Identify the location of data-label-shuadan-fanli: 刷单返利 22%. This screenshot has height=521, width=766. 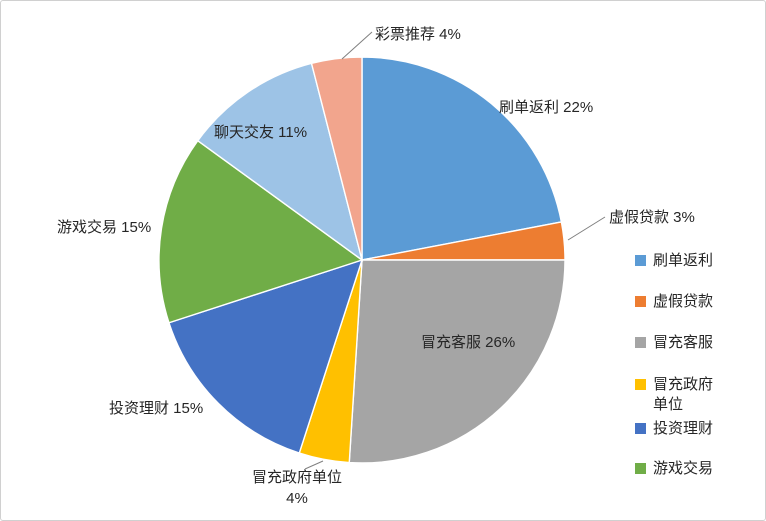
(546, 107).